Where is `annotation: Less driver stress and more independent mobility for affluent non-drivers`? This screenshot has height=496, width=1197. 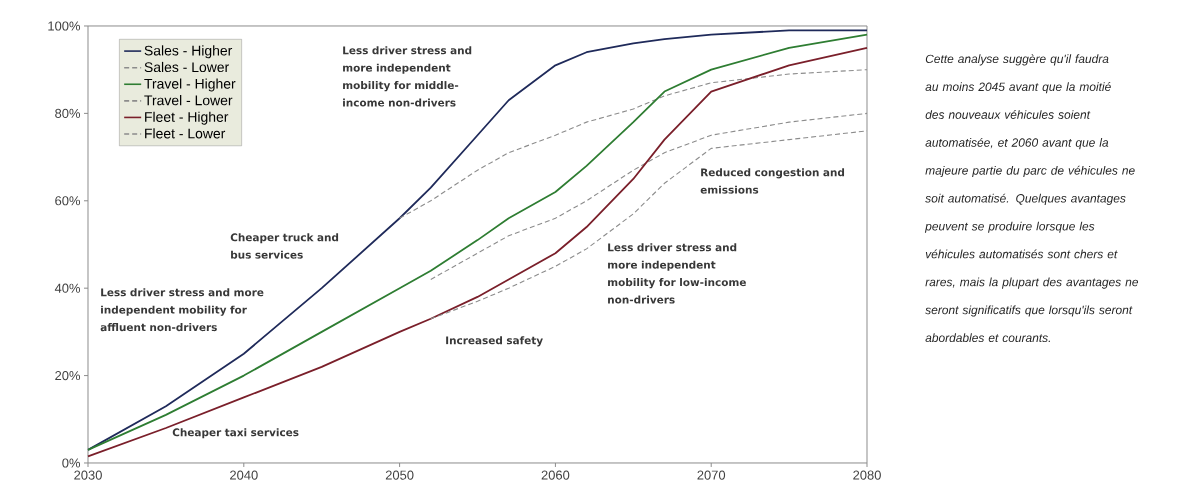 annotation: Less driver stress and more independent mobility for affluent non-drivers is located at coordinates (182, 310).